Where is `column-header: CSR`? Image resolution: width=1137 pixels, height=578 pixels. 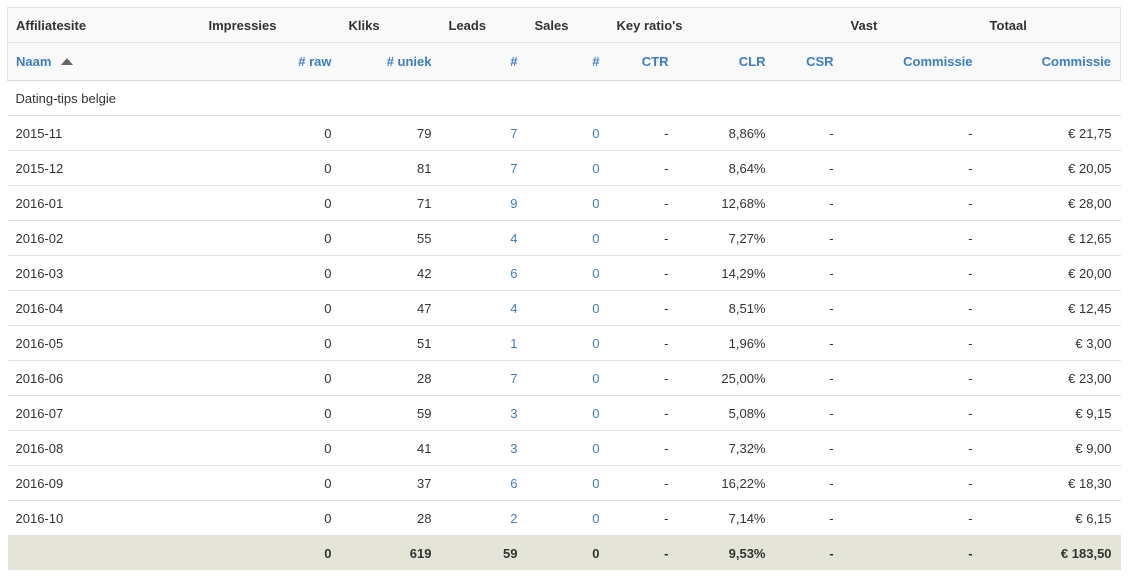 column-header: CSR is located at coordinates (808, 61).